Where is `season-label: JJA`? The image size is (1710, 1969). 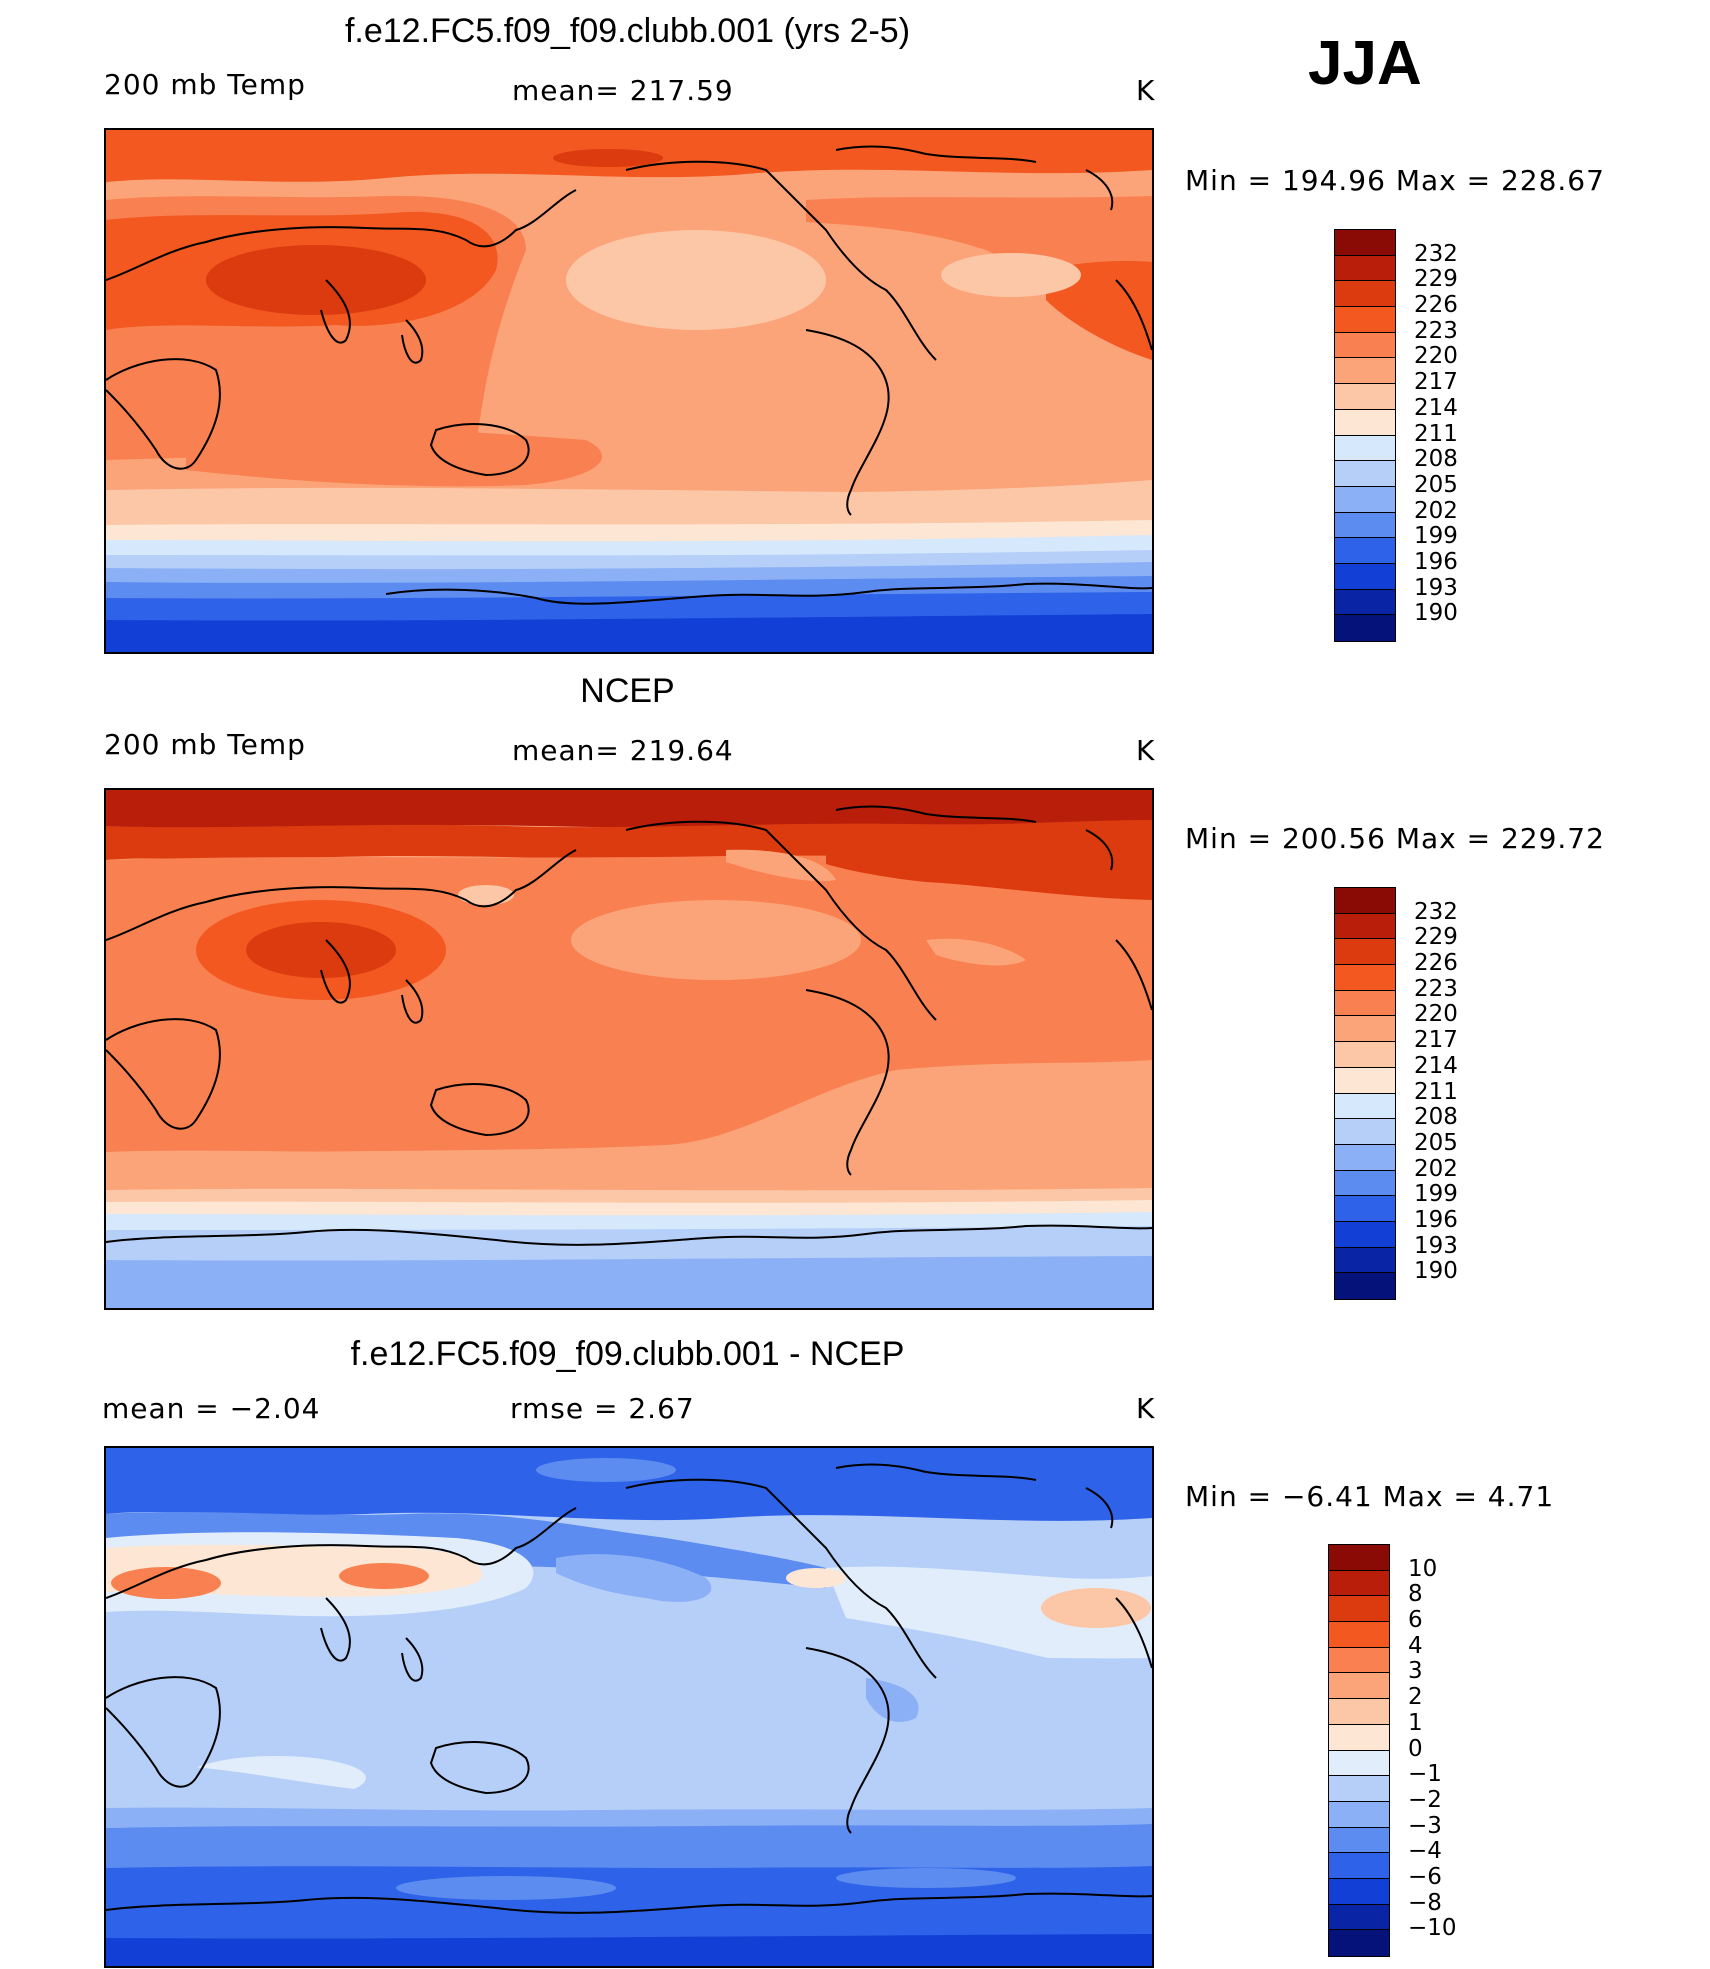
season-label: JJA is located at coordinates (1365, 63).